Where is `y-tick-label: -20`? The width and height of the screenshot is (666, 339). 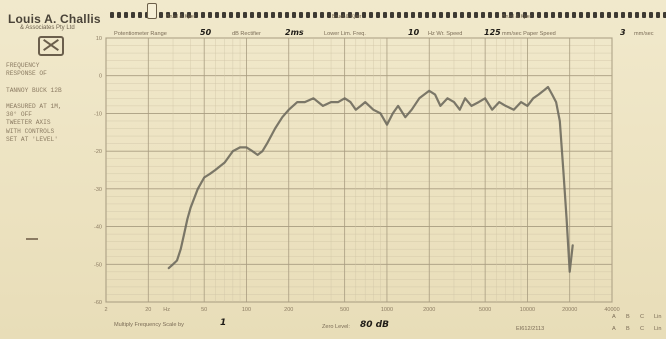
y-tick-label: -20 is located at coordinates (98, 152).